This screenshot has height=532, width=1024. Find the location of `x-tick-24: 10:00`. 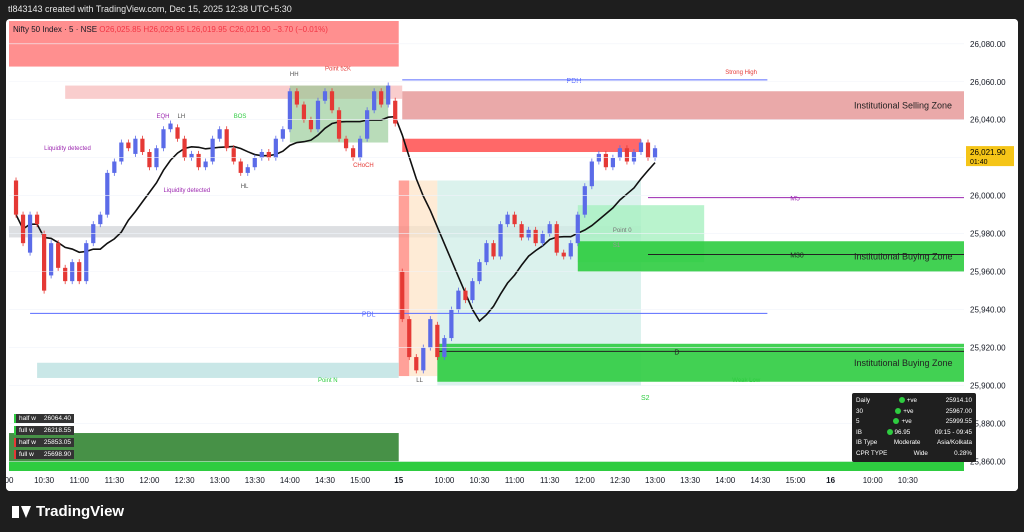

x-tick-24: 10:00 is located at coordinates (873, 480).